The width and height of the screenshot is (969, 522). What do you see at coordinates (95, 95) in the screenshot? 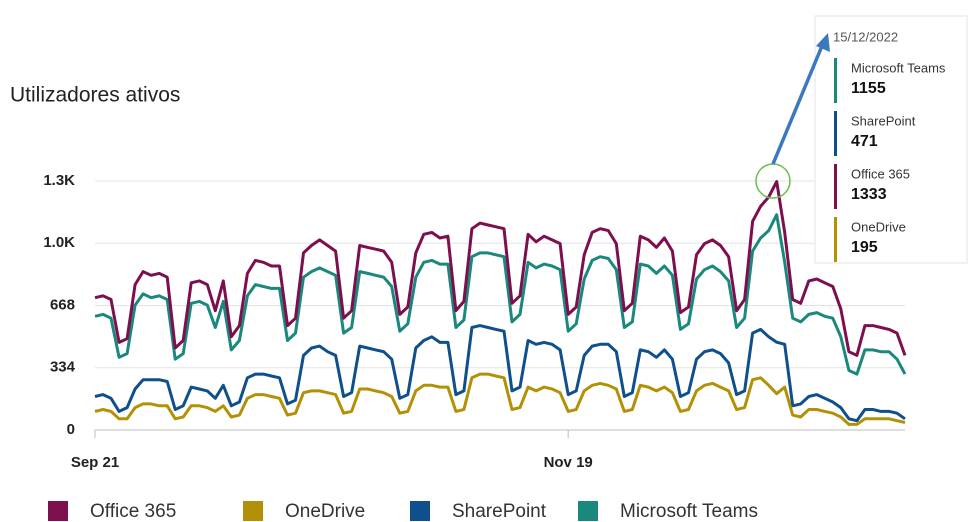
I see `chart-title: Utilizadores ativos` at bounding box center [95, 95].